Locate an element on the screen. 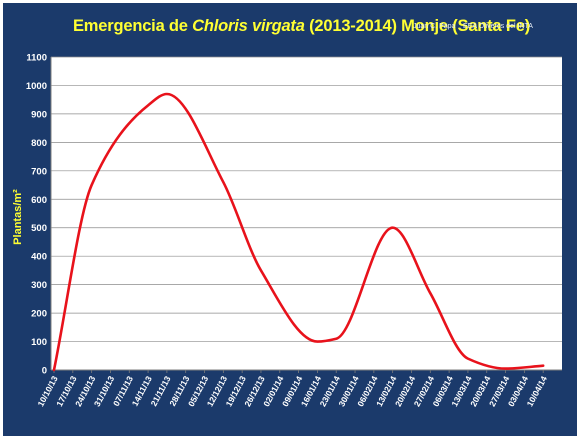 The image size is (580, 439). y-tick-label: 1000 is located at coordinates (36, 86).